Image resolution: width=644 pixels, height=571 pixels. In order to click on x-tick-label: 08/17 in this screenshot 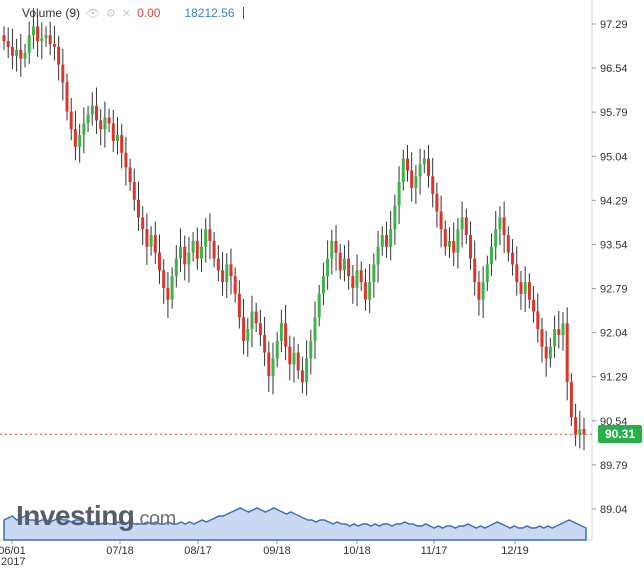, I will do `click(198, 551)`.